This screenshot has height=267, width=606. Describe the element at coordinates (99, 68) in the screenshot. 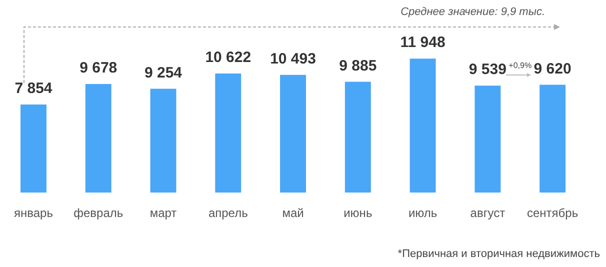

I see `data-label: 9 678` at that location.